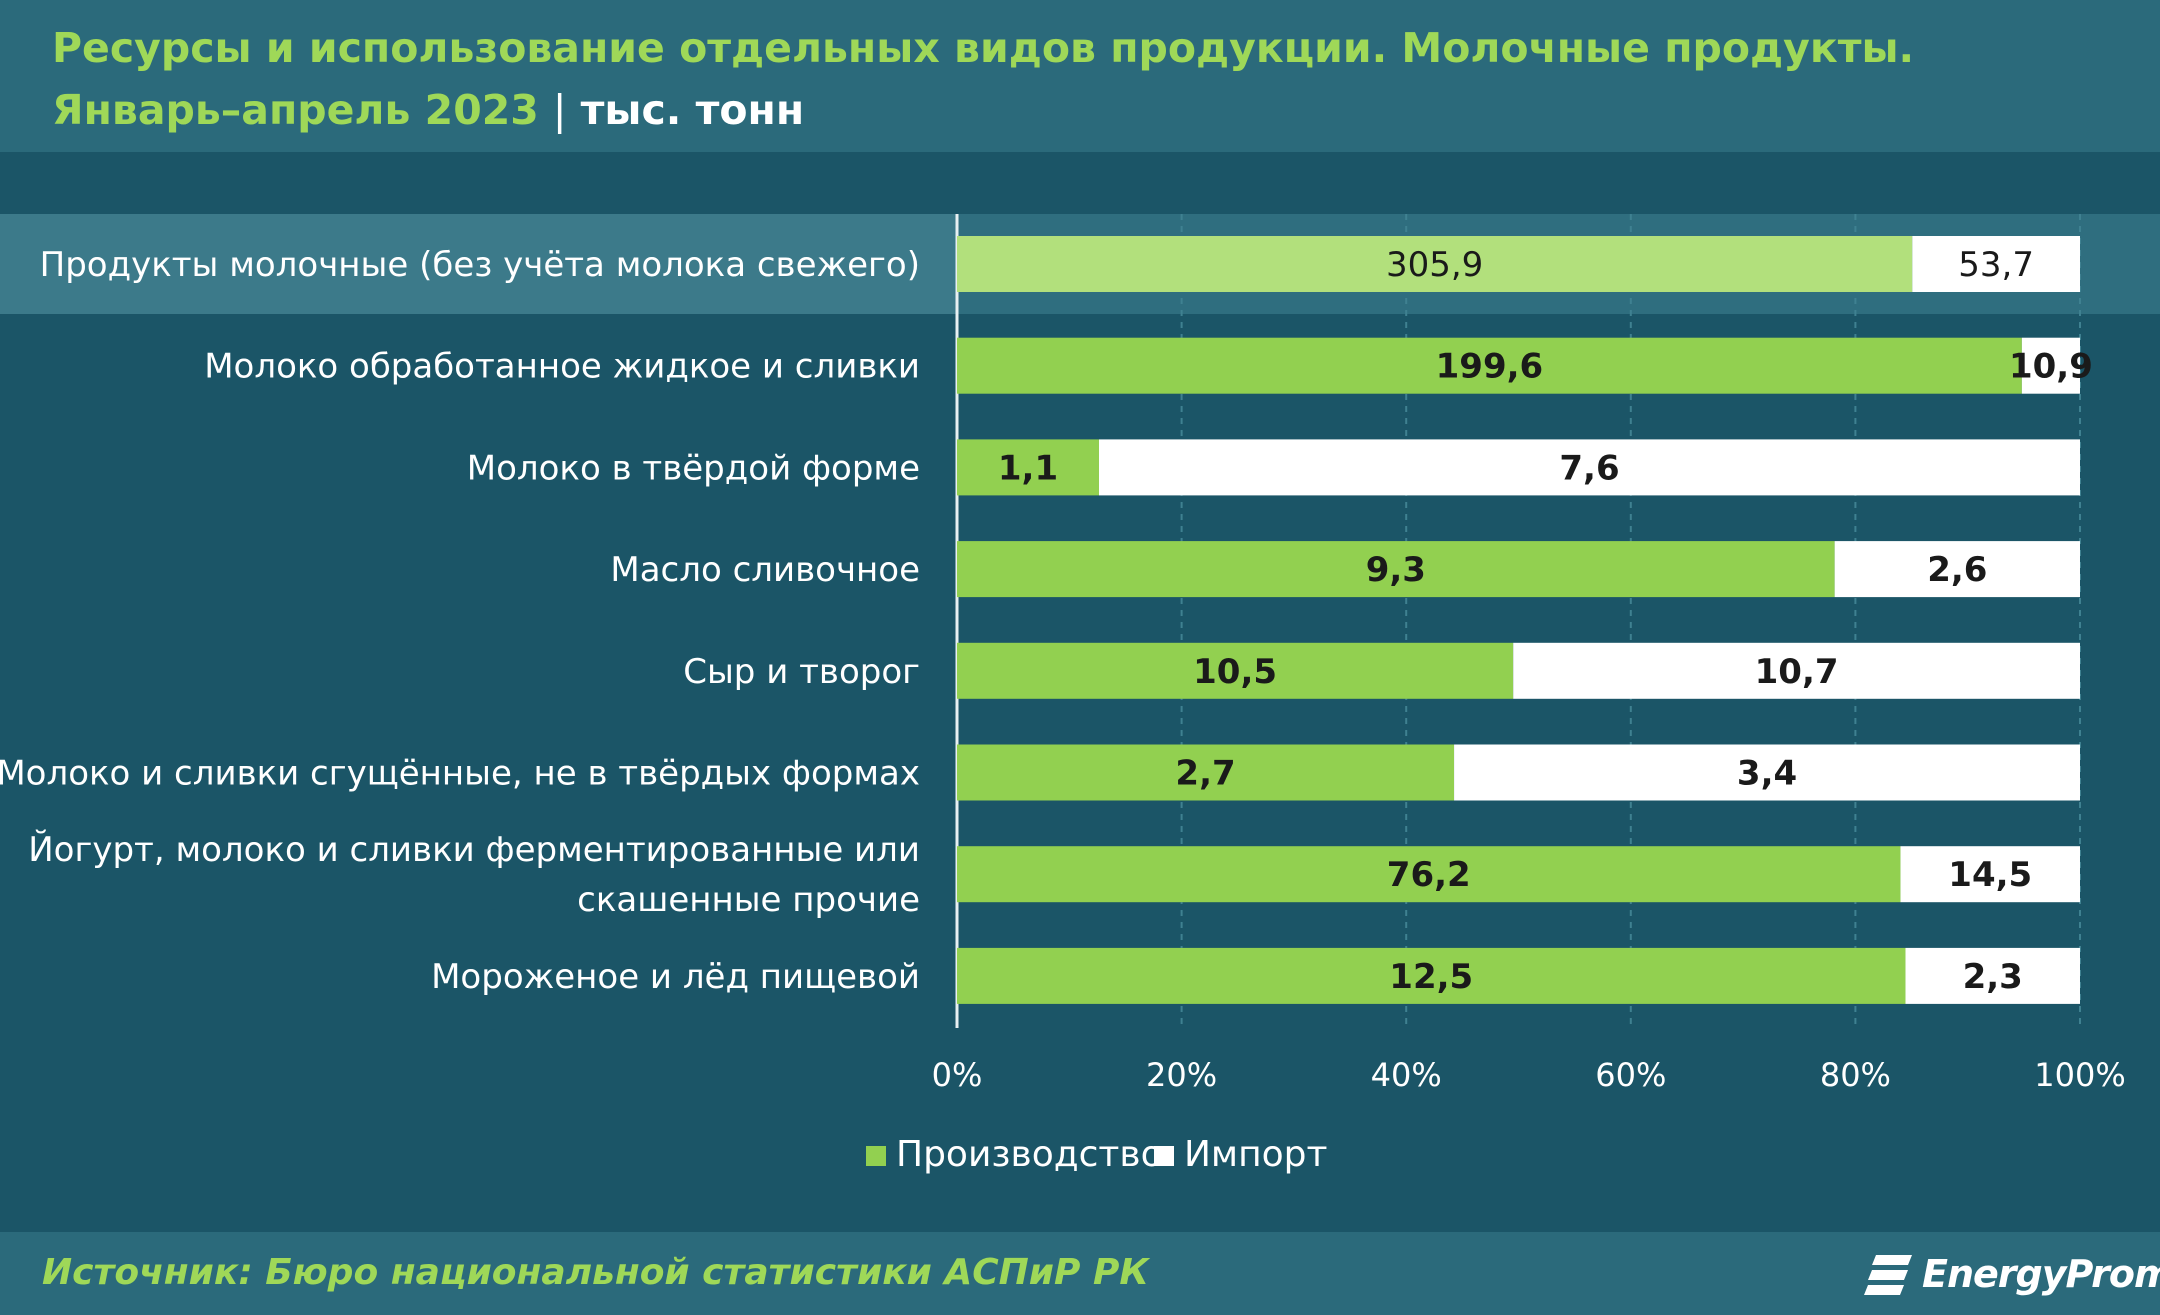 This screenshot has height=1315, width=2160. I want to click on data-label-import: 10,7, so click(1797, 672).